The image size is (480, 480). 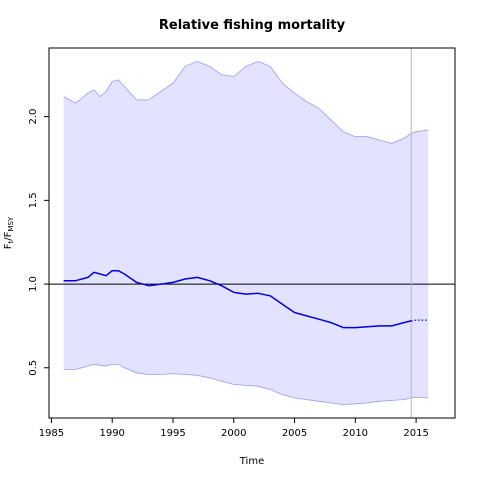 I want to click on upper-bound-line, so click(x=246, y=102).